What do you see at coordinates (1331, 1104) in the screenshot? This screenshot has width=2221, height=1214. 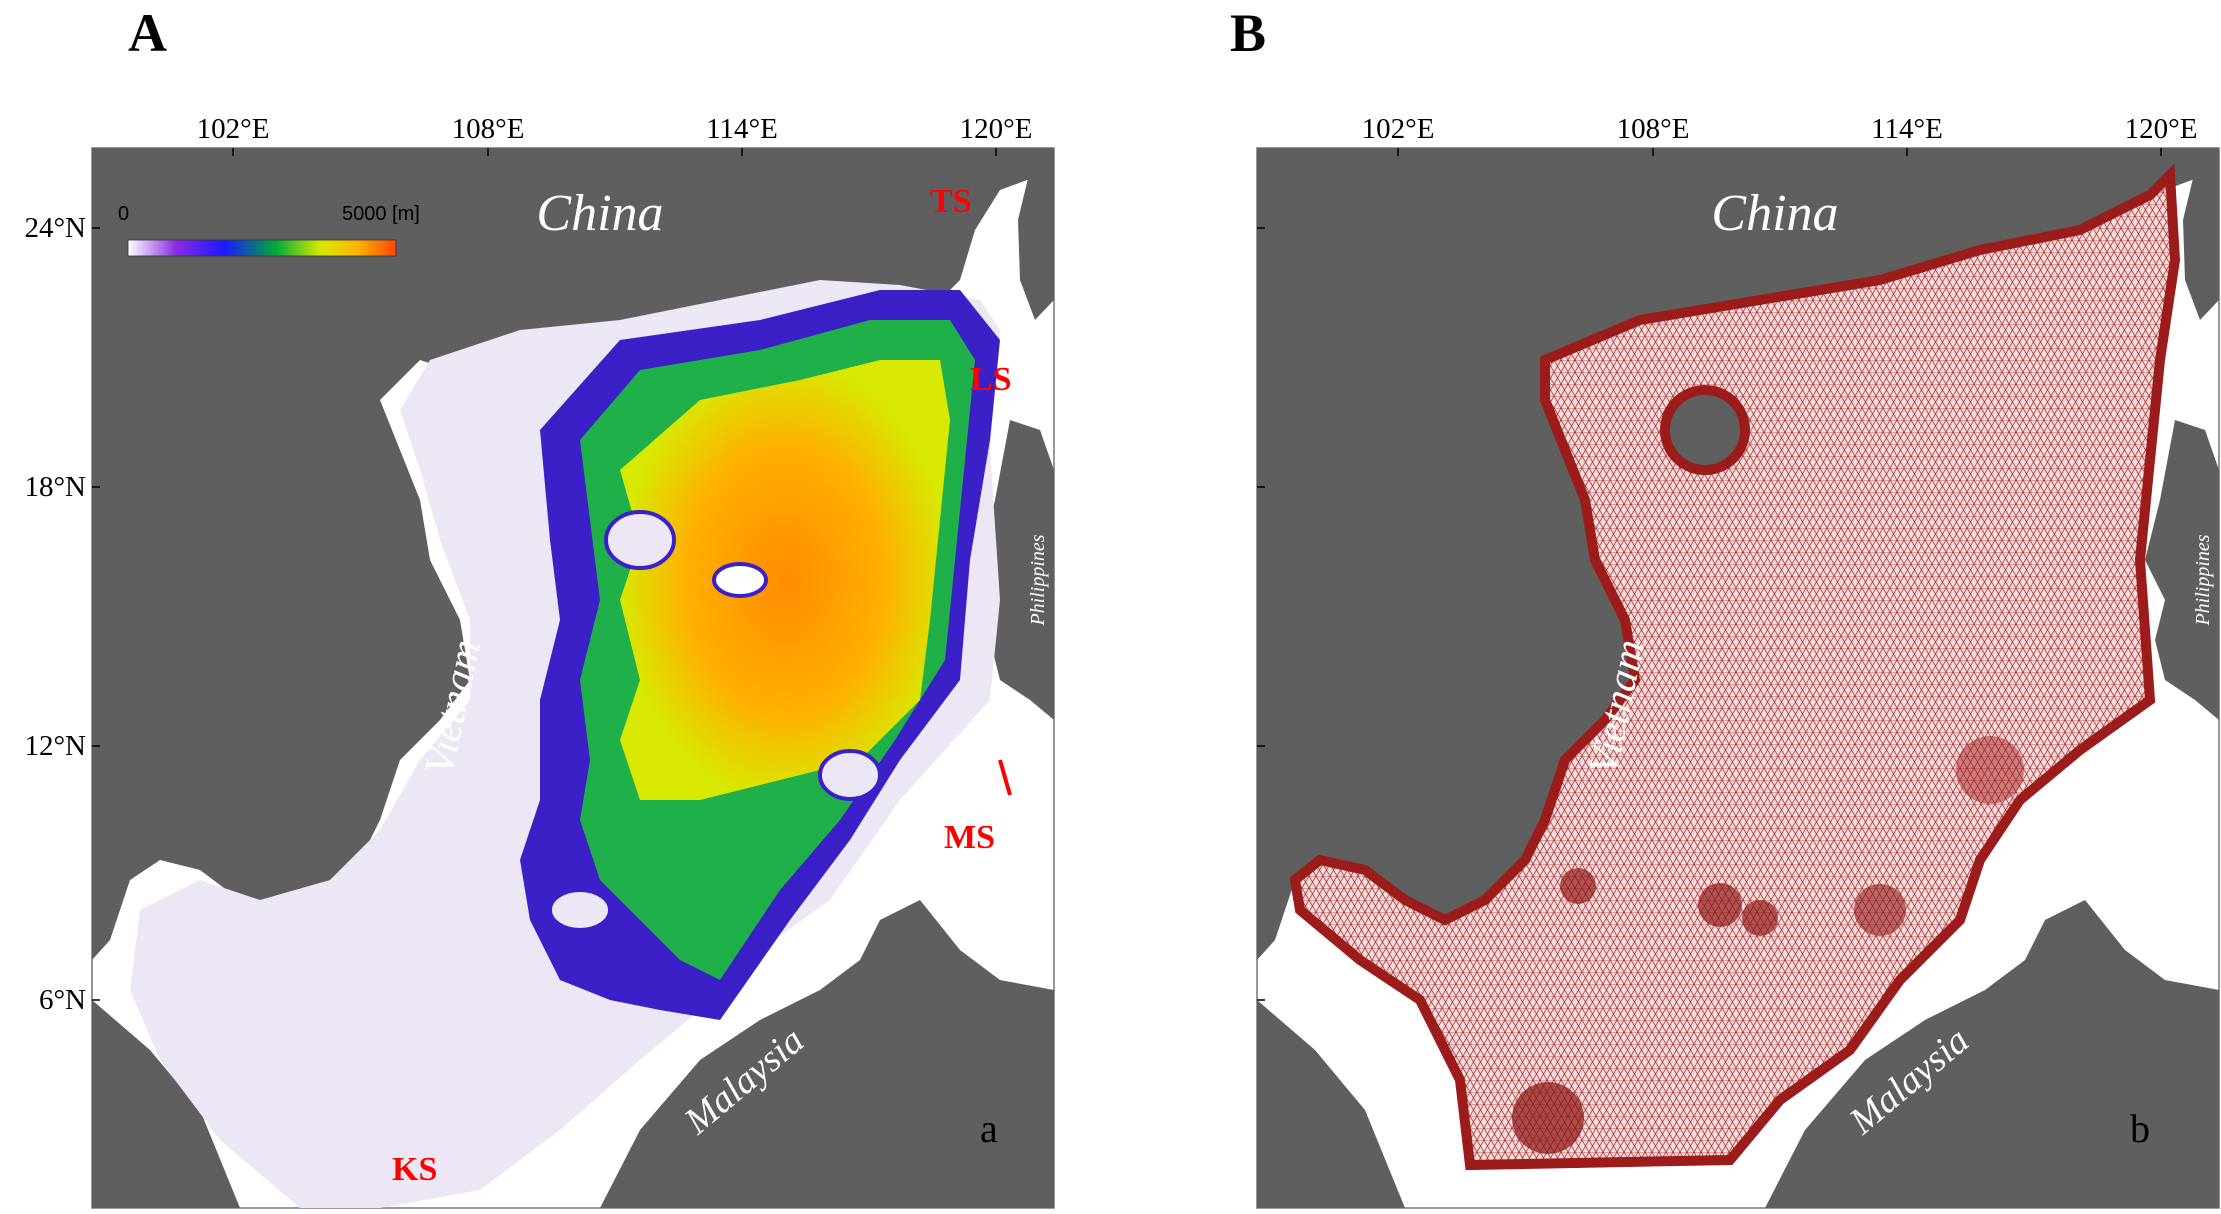 I see `land-south-b` at bounding box center [1331, 1104].